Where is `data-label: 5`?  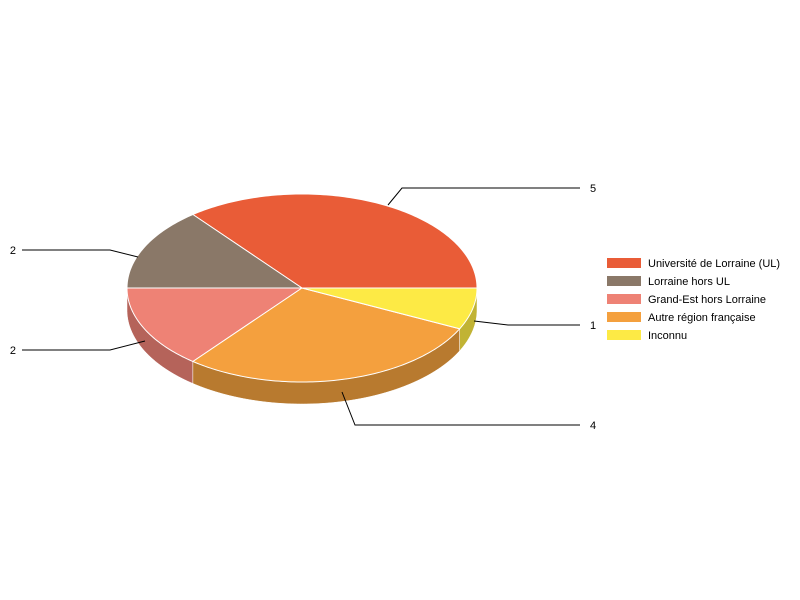 data-label: 5 is located at coordinates (593, 189).